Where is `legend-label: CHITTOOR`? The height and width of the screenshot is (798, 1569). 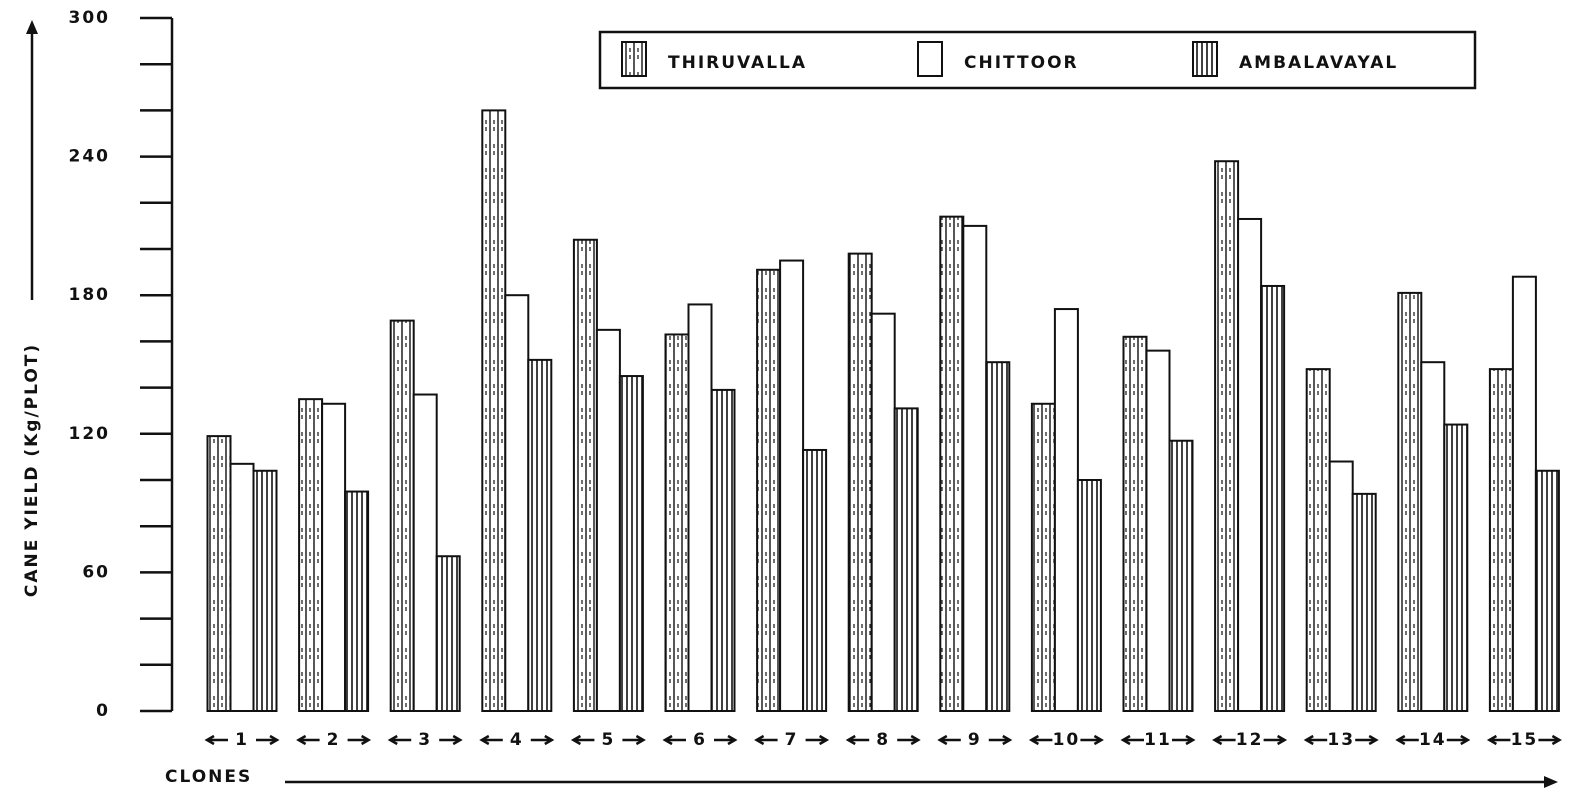 legend-label: CHITTOOR is located at coordinates (1021, 63).